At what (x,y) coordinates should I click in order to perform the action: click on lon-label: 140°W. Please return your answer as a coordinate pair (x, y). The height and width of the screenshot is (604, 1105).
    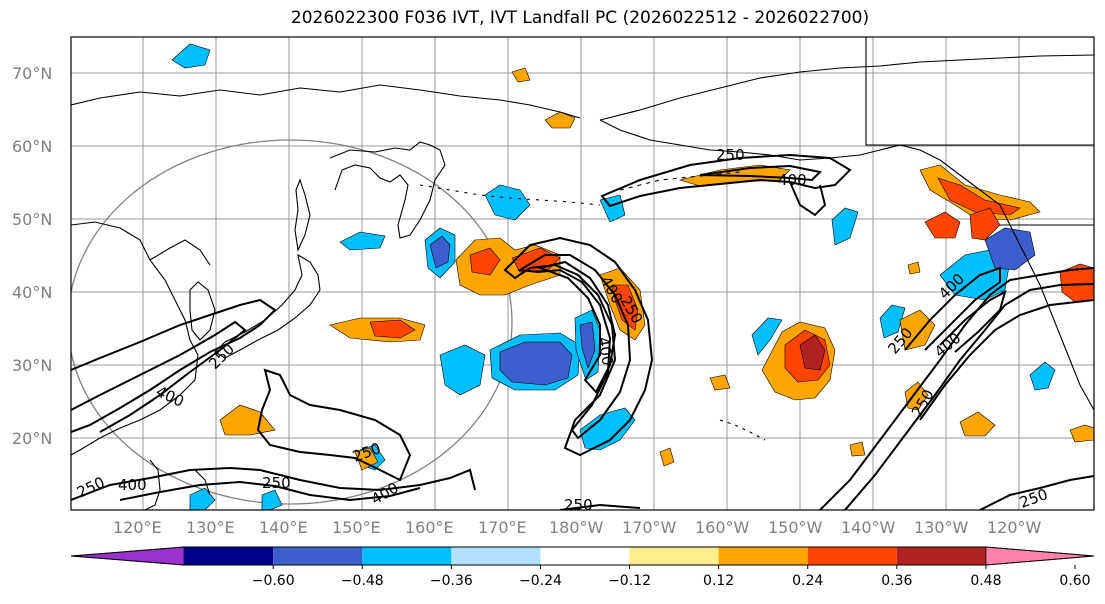
    Looking at the image, I should click on (868, 527).